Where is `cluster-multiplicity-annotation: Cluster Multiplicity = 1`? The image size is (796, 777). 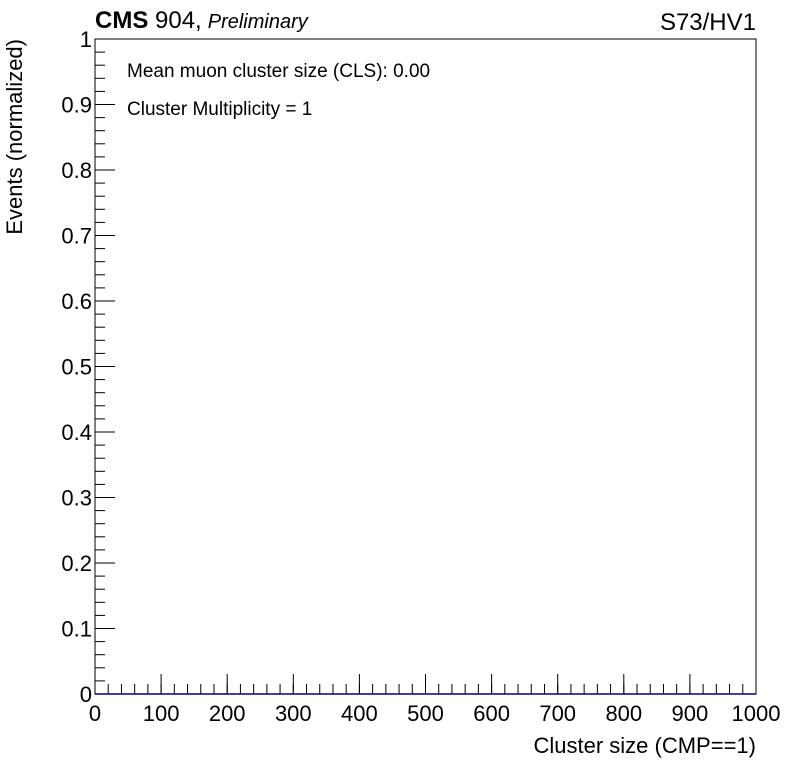 cluster-multiplicity-annotation: Cluster Multiplicity = 1 is located at coordinates (219, 109).